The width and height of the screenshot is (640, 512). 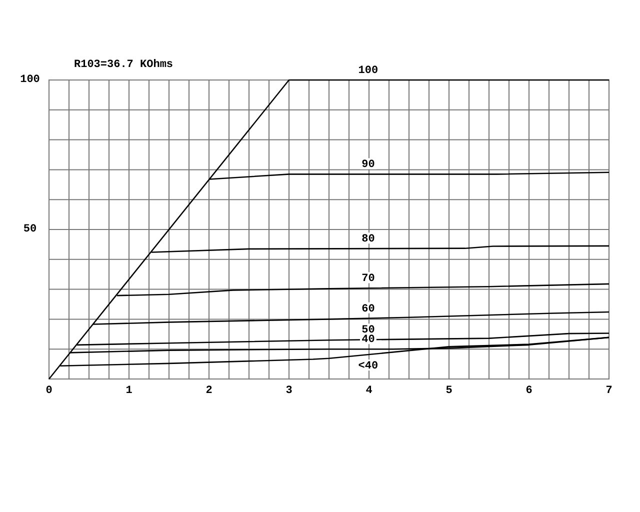 I want to click on series-label: 40, so click(x=368, y=340).